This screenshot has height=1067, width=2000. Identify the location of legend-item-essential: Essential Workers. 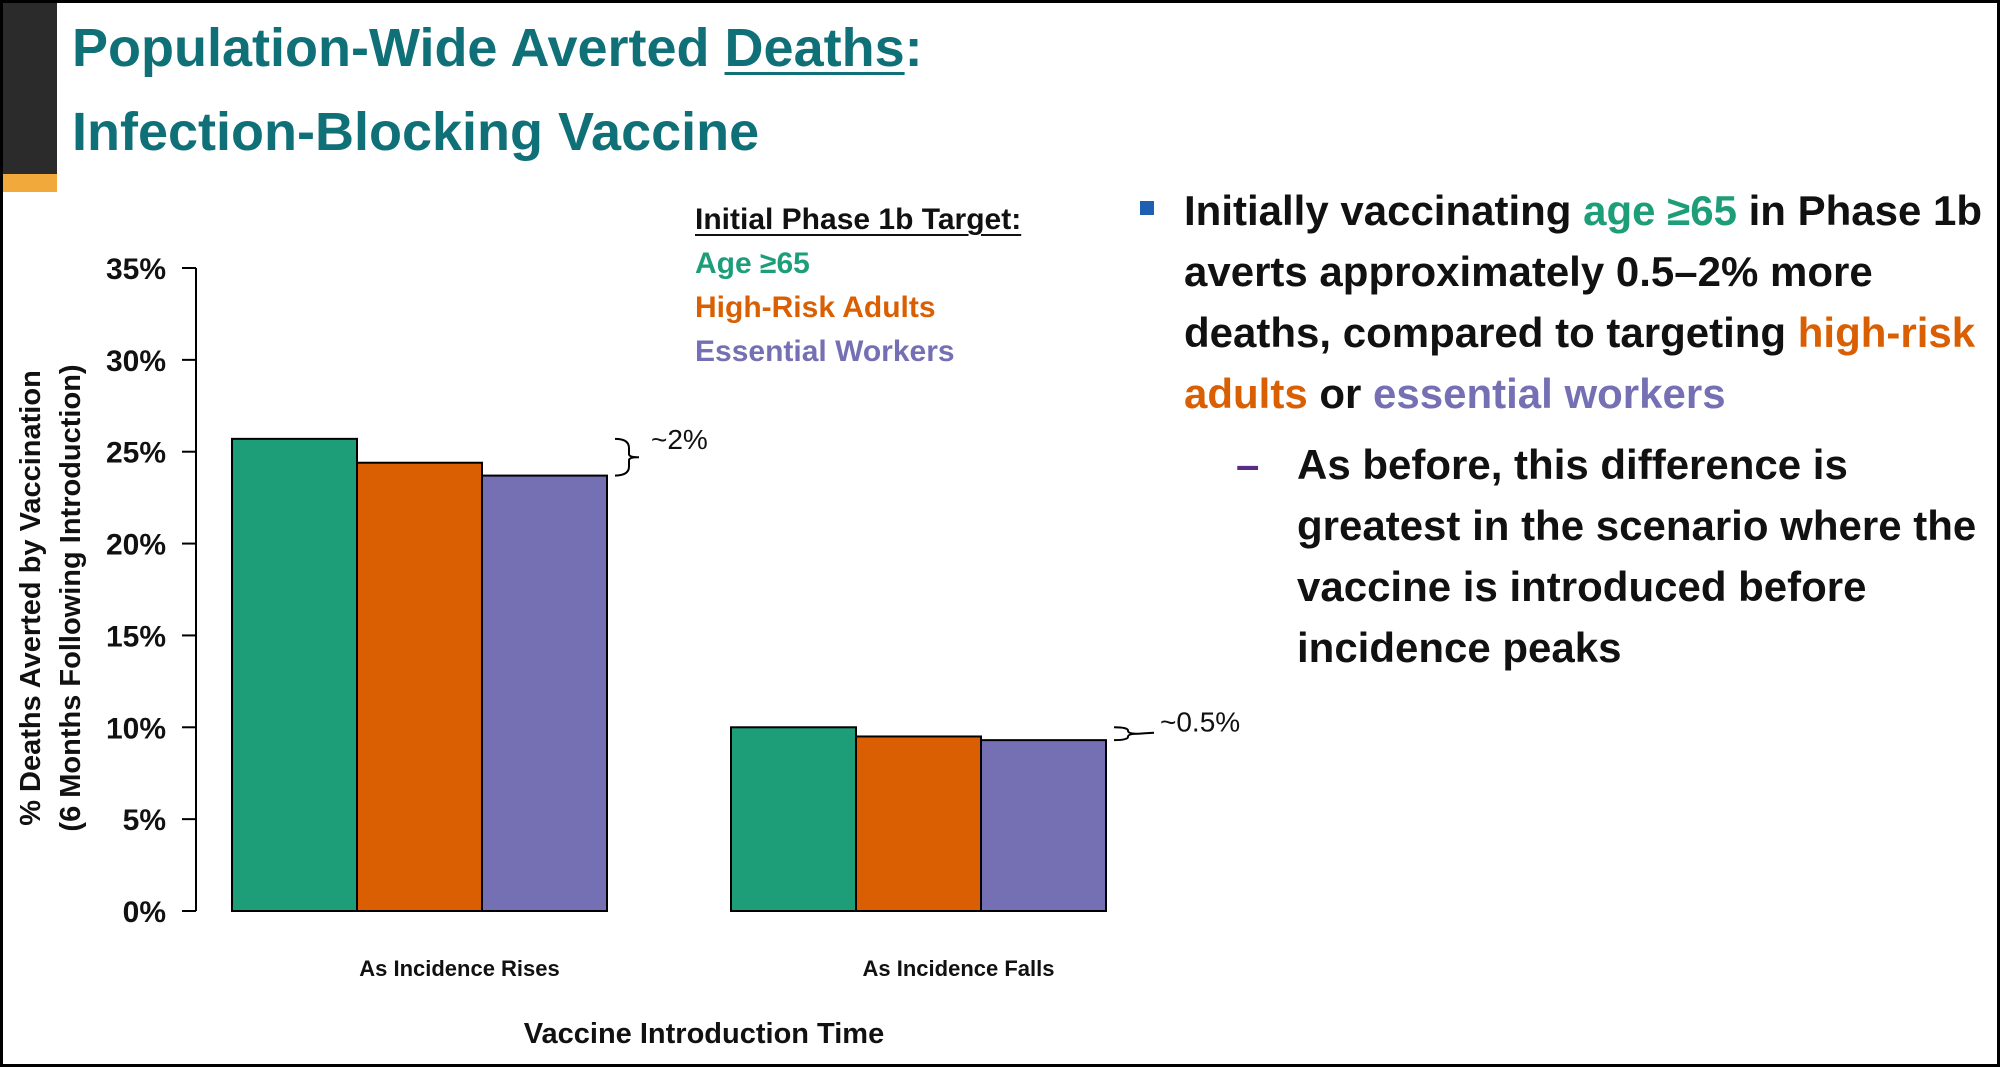
(825, 351).